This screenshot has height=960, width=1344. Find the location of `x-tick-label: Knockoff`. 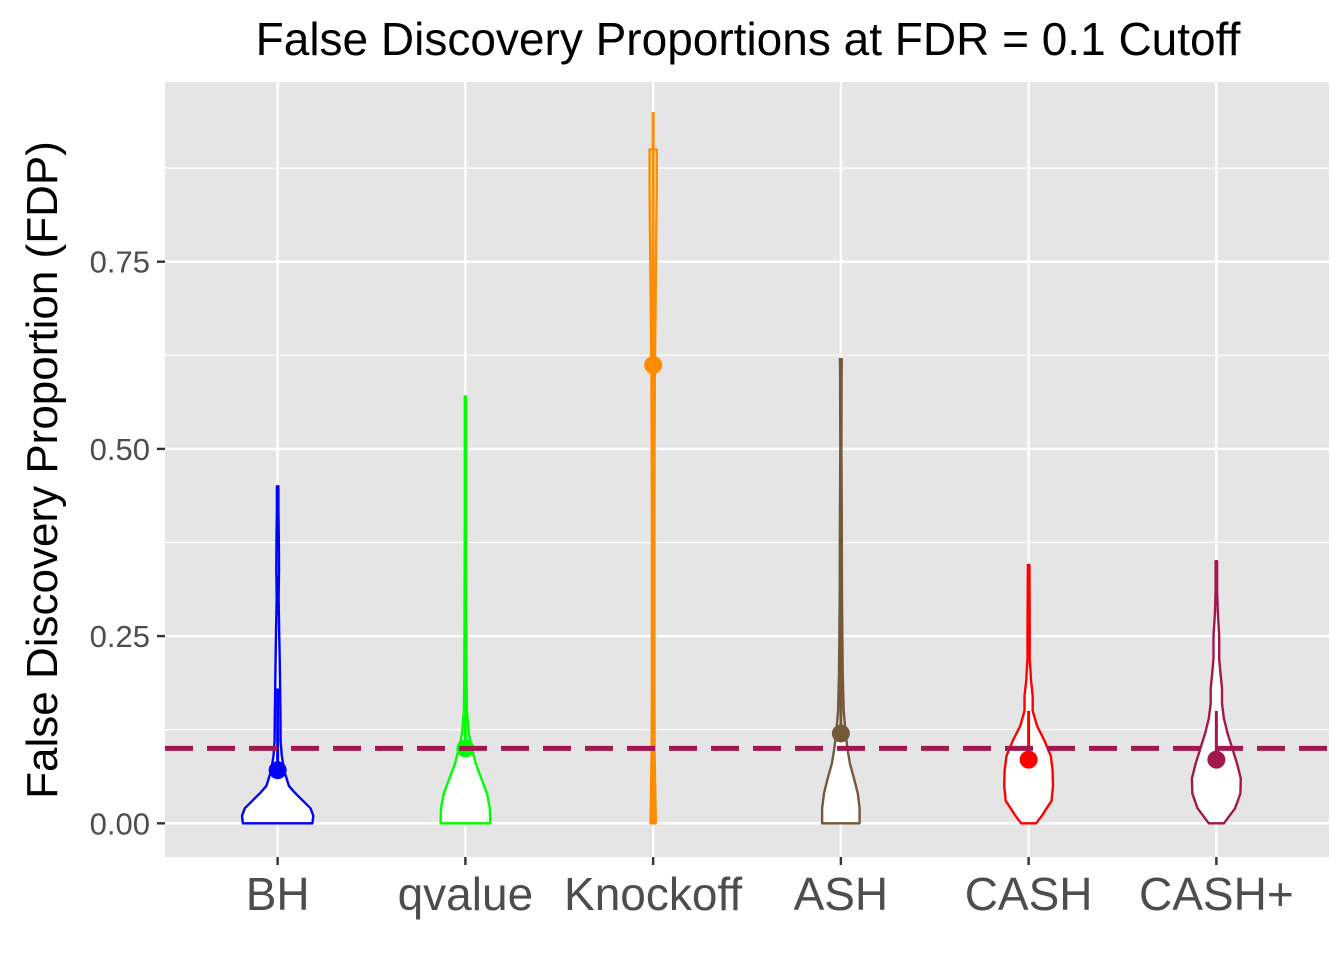

x-tick-label: Knockoff is located at coordinates (653, 894).